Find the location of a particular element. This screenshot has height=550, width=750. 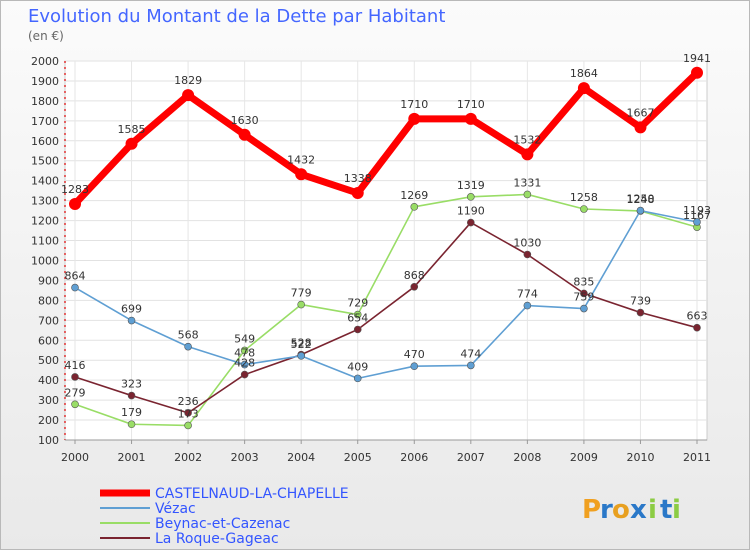

data-label: 478 is located at coordinates (244, 353).